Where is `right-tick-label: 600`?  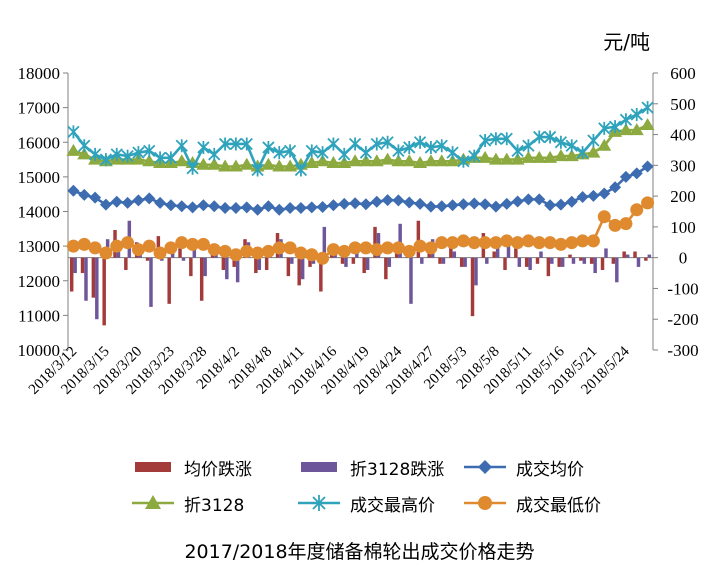 right-tick-label: 600 is located at coordinates (683, 73).